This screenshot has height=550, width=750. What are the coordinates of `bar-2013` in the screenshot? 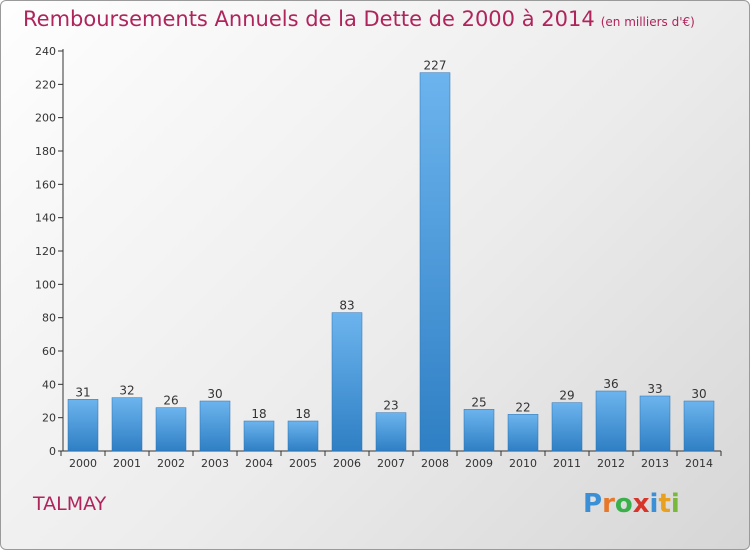 It's located at (655, 423).